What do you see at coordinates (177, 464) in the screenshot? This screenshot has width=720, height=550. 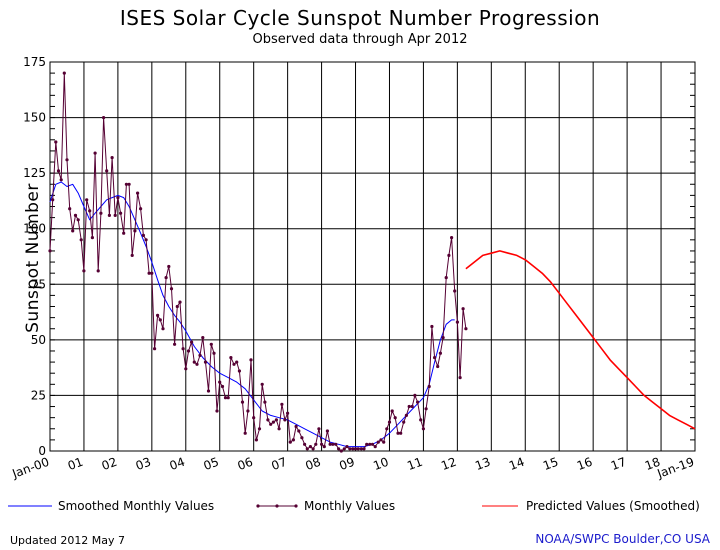 I see `x-tick-label: 04` at bounding box center [177, 464].